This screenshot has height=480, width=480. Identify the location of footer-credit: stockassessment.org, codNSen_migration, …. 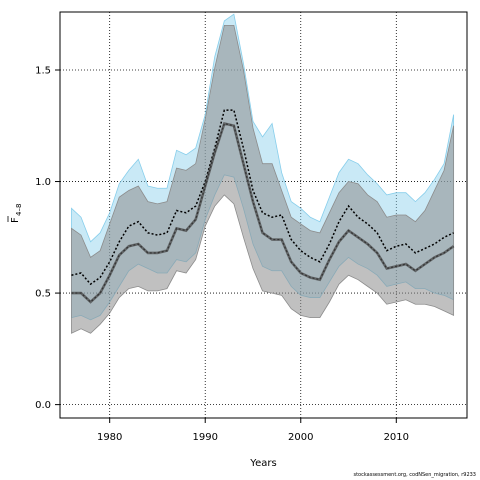
(414, 475).